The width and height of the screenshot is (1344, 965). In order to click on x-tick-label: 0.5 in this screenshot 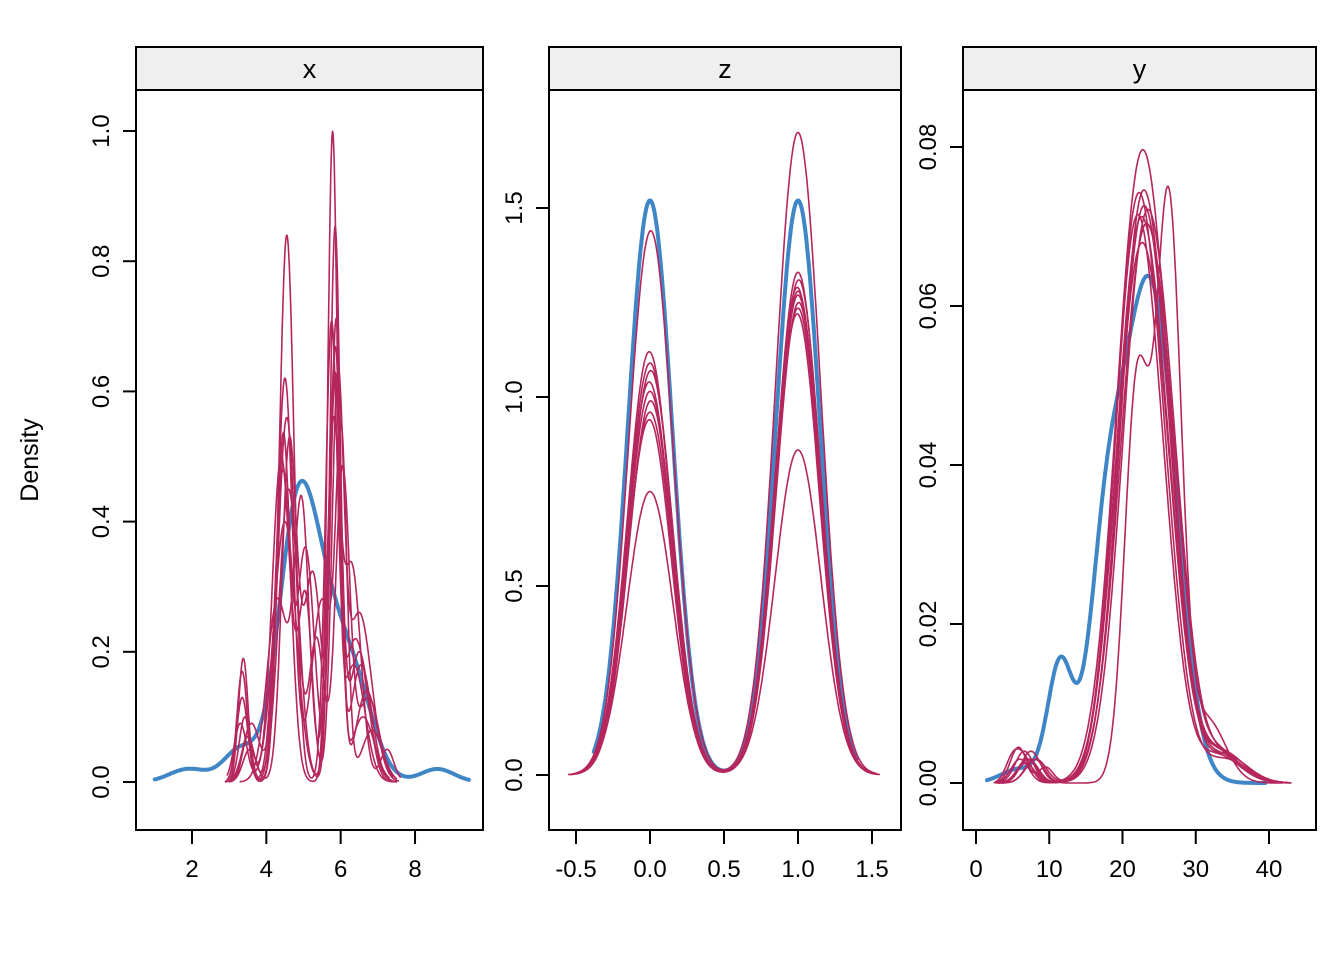, I will do `click(723, 869)`.